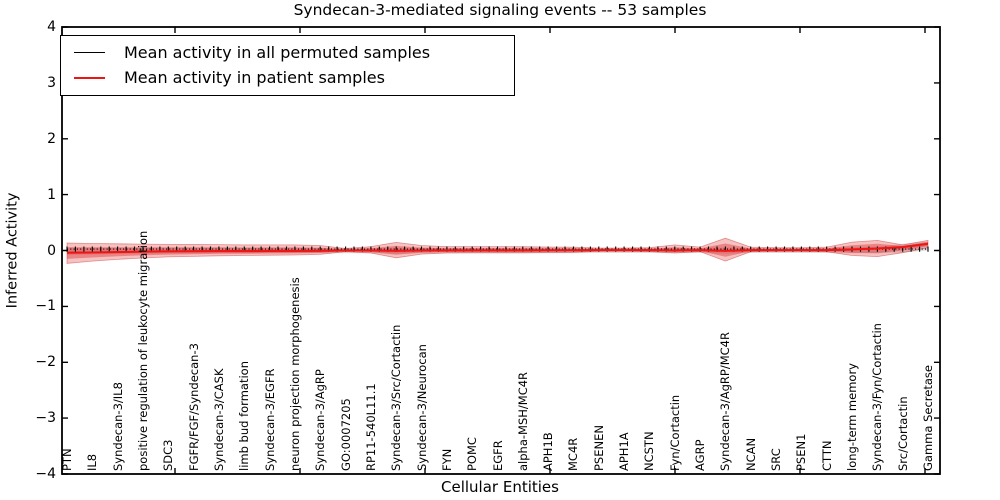 The image size is (1000, 500). What do you see at coordinates (826, 455) in the screenshot?
I see `x-category-label: CTTN` at bounding box center [826, 455].